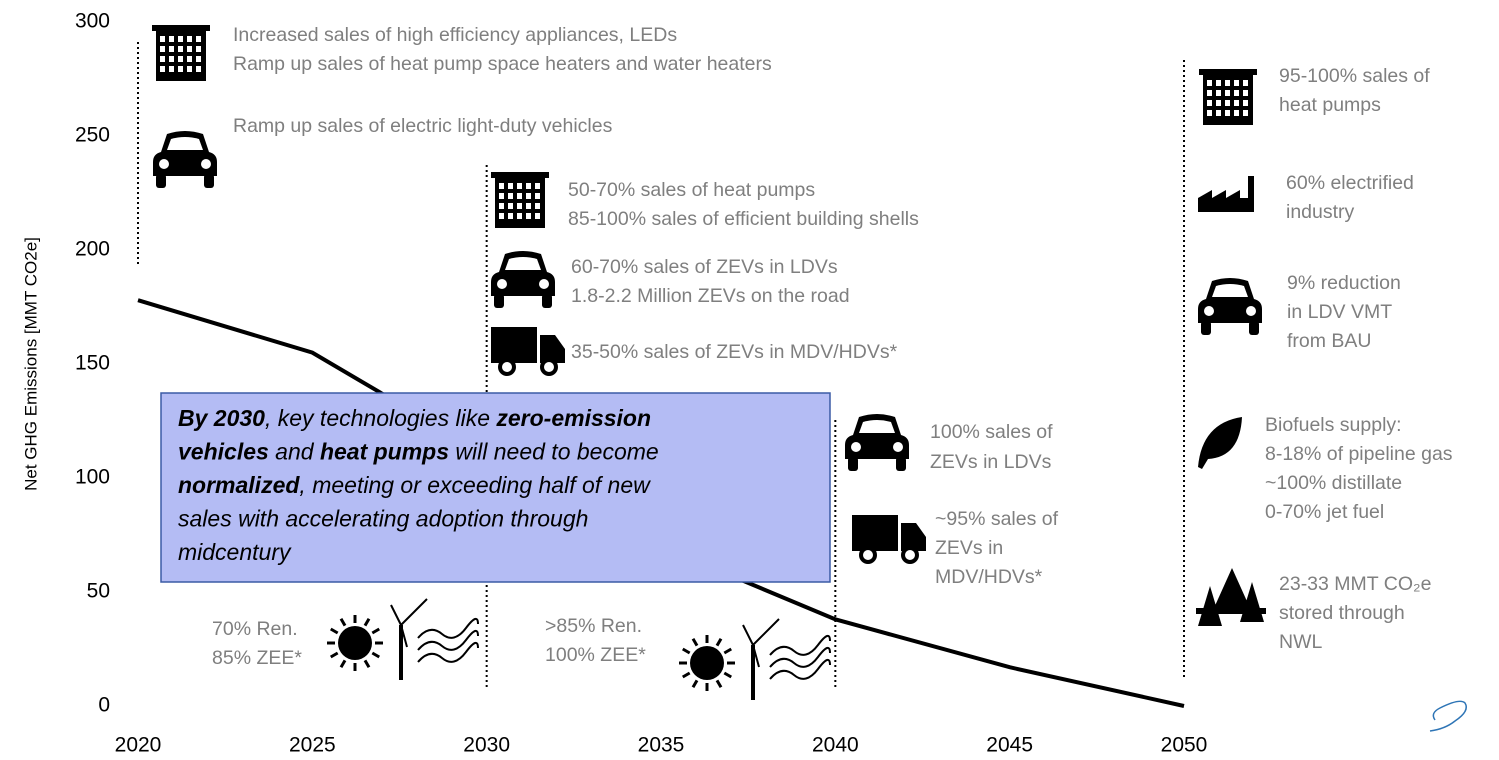 The height and width of the screenshot is (760, 1499). I want to click on annotation: 9% reduction, so click(1344, 283).